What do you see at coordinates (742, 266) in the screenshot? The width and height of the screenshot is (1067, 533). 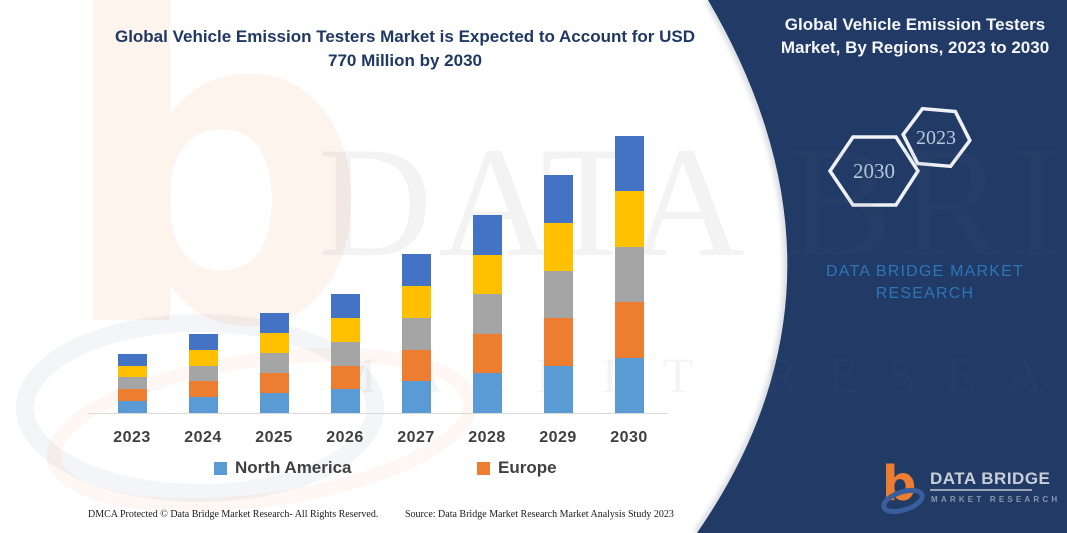 I see `panel-edge-shadow` at bounding box center [742, 266].